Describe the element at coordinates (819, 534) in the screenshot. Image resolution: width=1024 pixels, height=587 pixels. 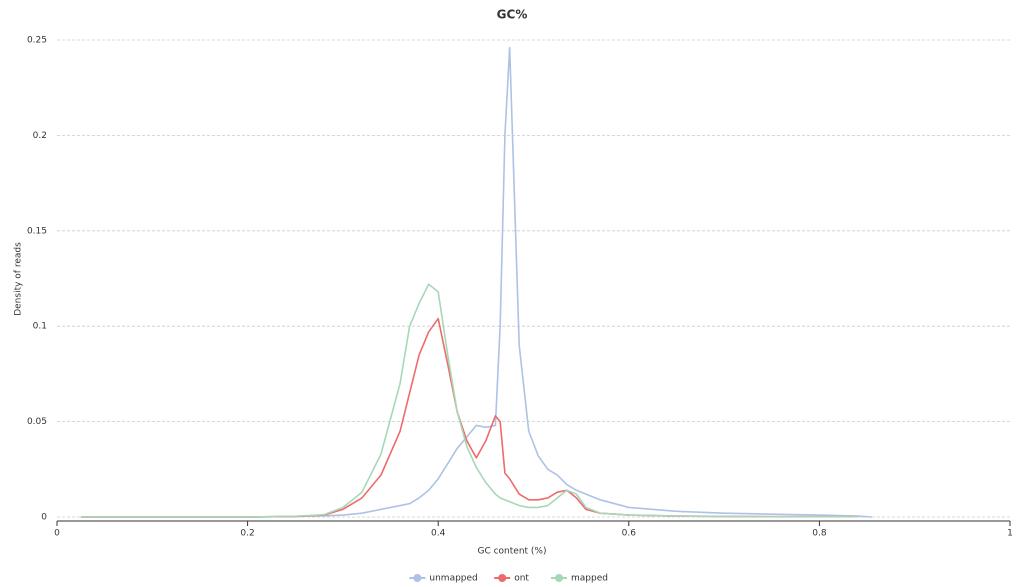
I see `x-tick-label: 0.8` at that location.